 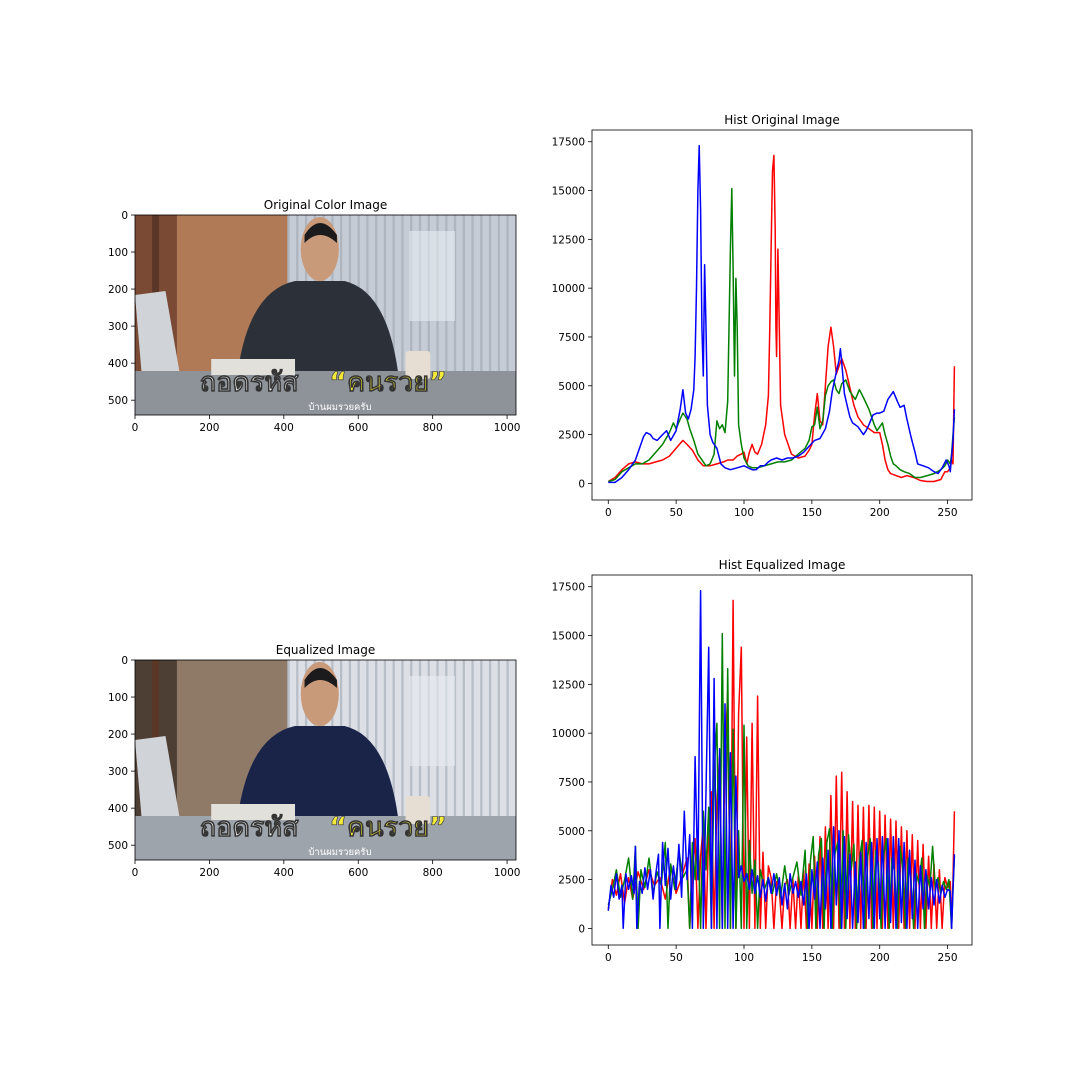 What do you see at coordinates (326, 205) in the screenshot?
I see `axes-title: Original Color Image` at bounding box center [326, 205].